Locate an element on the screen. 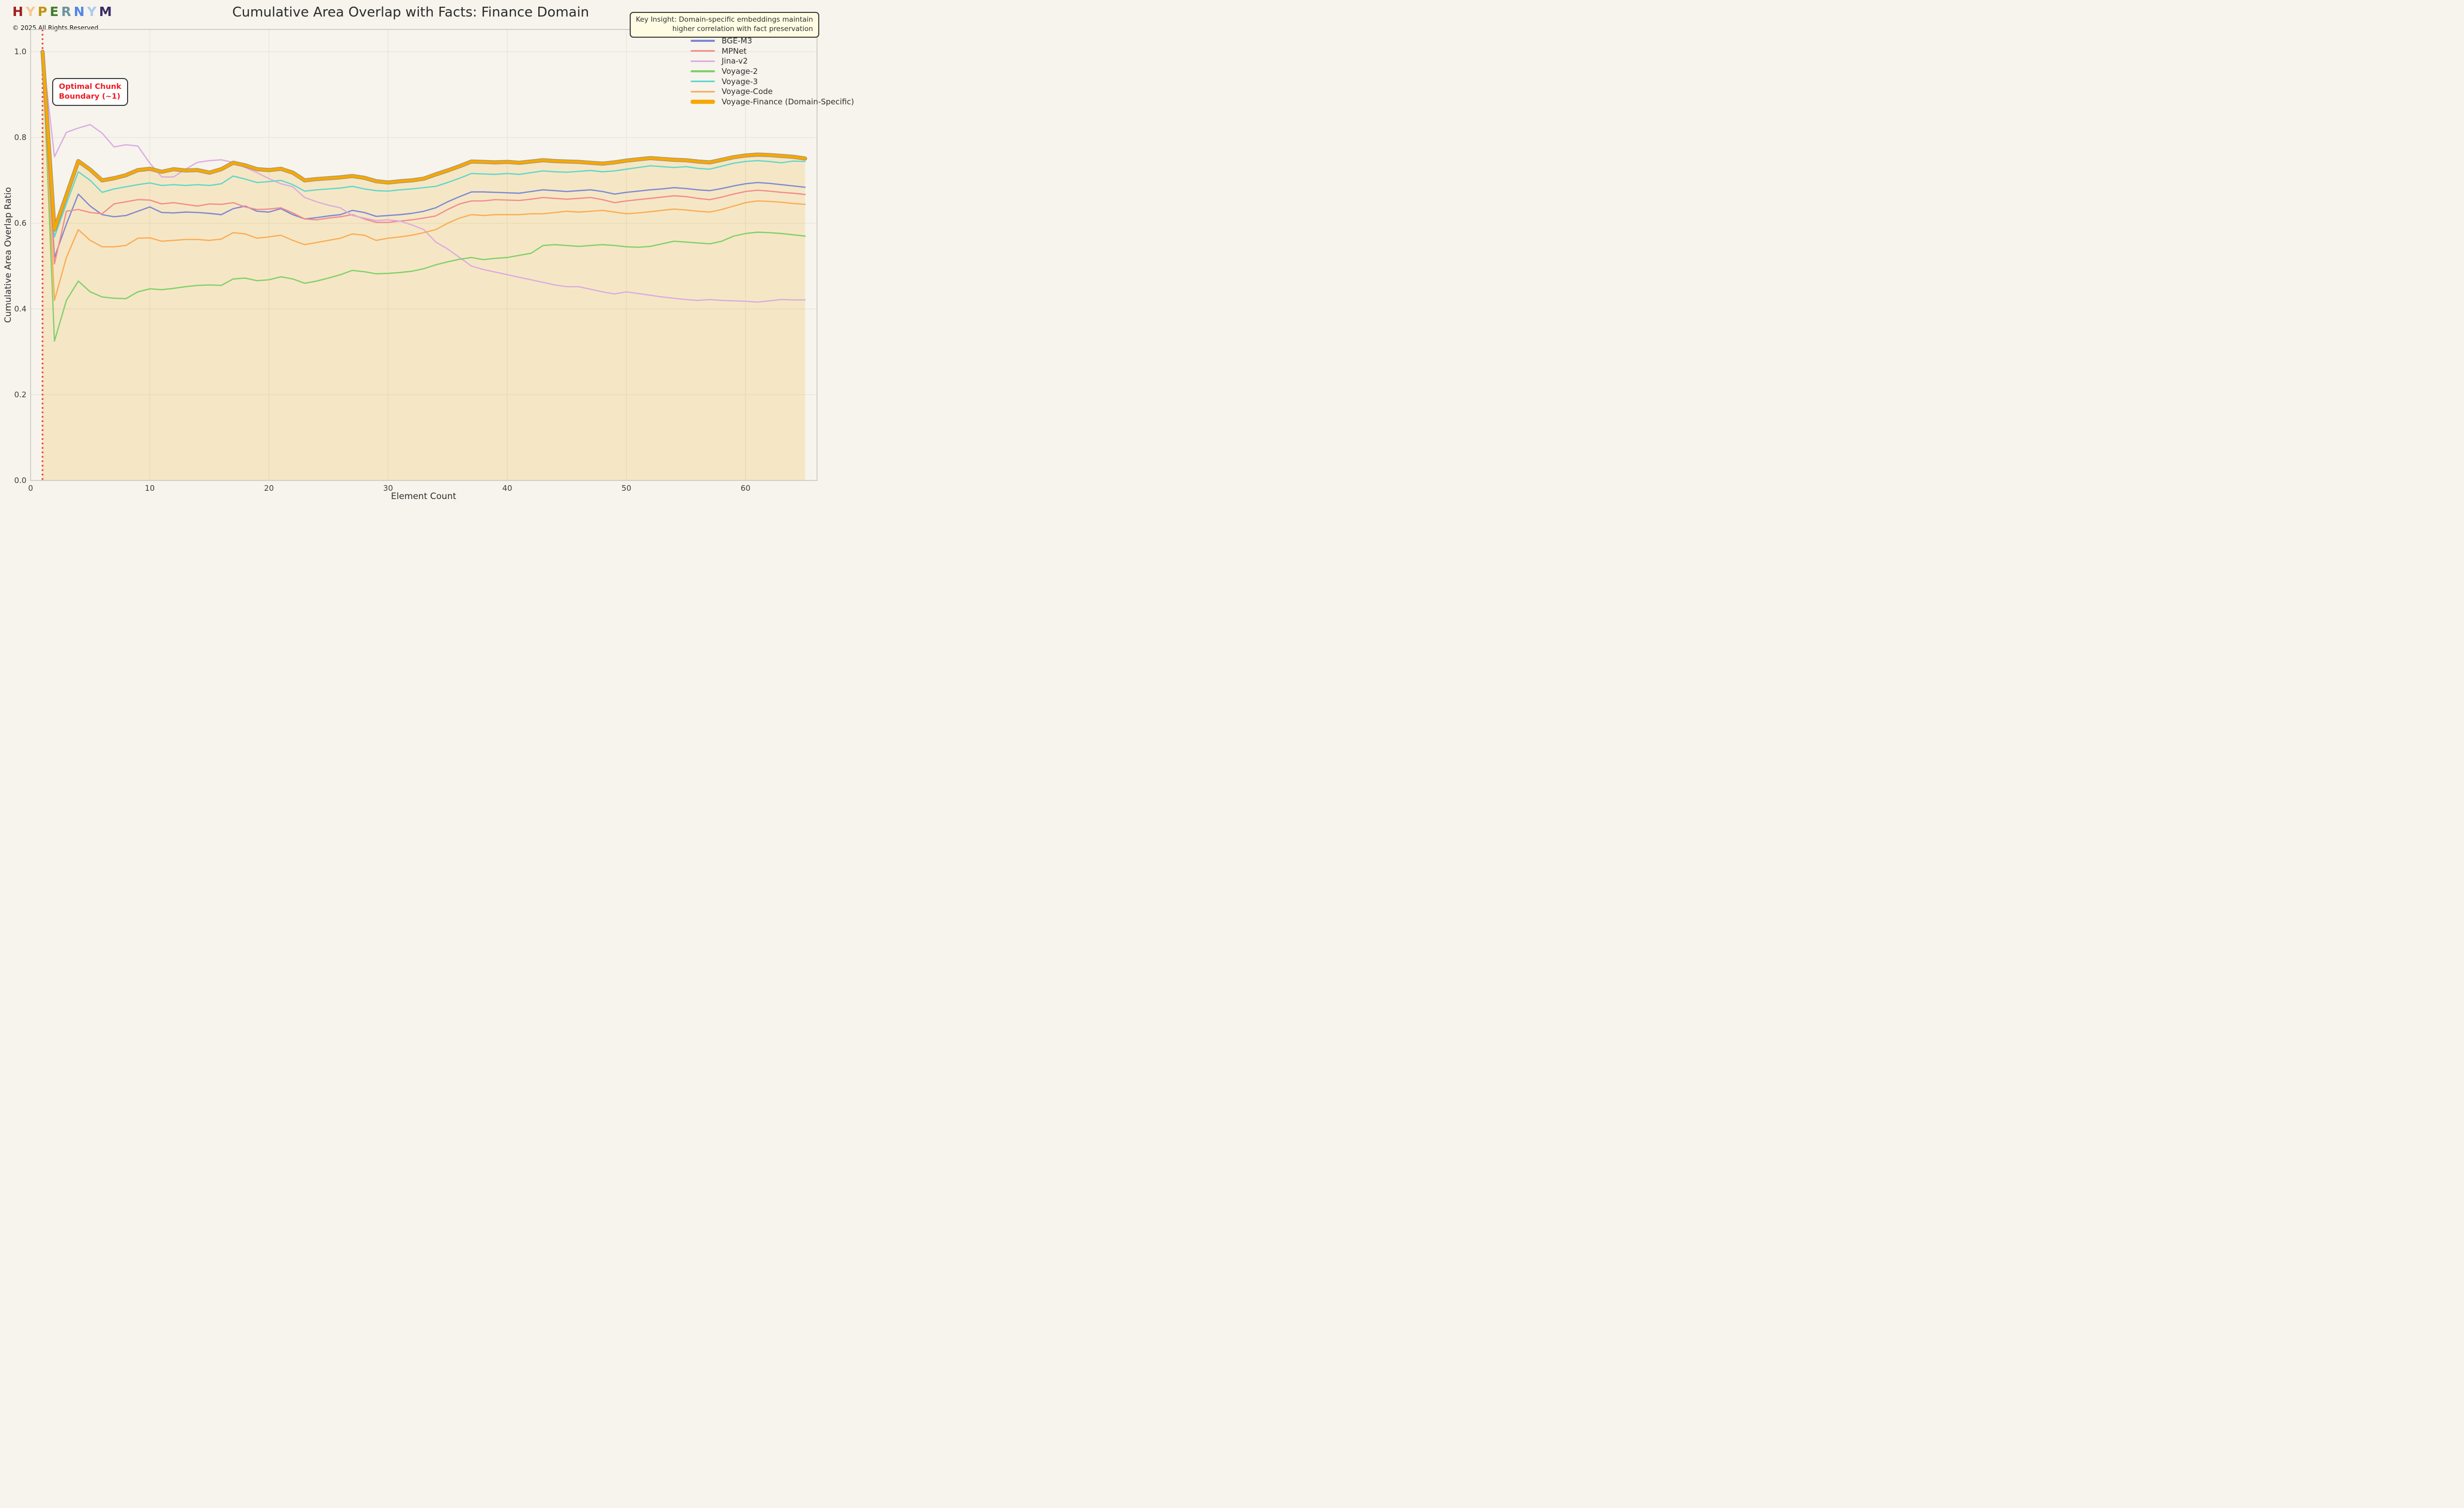  legend-label: Voyage-Finance (Domain-Specific) is located at coordinates (788, 101).